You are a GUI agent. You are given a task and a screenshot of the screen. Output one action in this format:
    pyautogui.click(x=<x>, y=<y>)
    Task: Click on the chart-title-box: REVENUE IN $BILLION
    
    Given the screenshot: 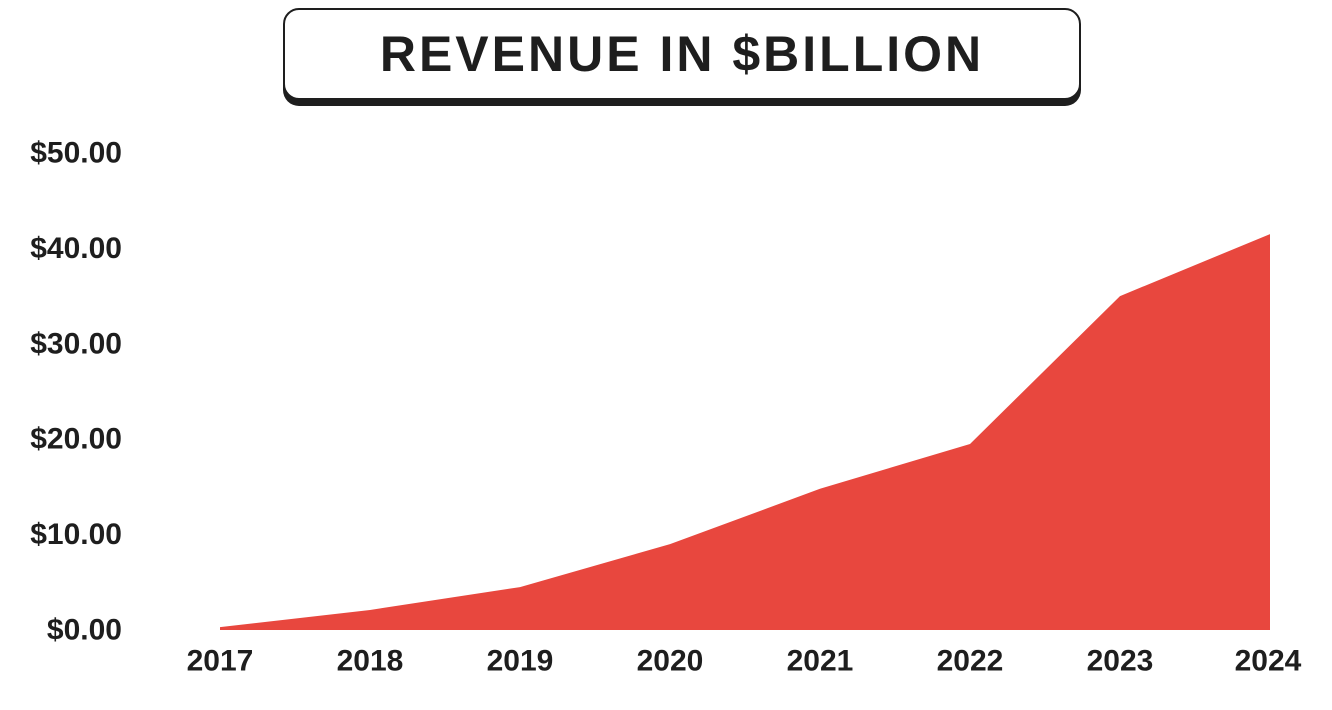 What is the action you would take?
    pyautogui.click(x=682, y=54)
    